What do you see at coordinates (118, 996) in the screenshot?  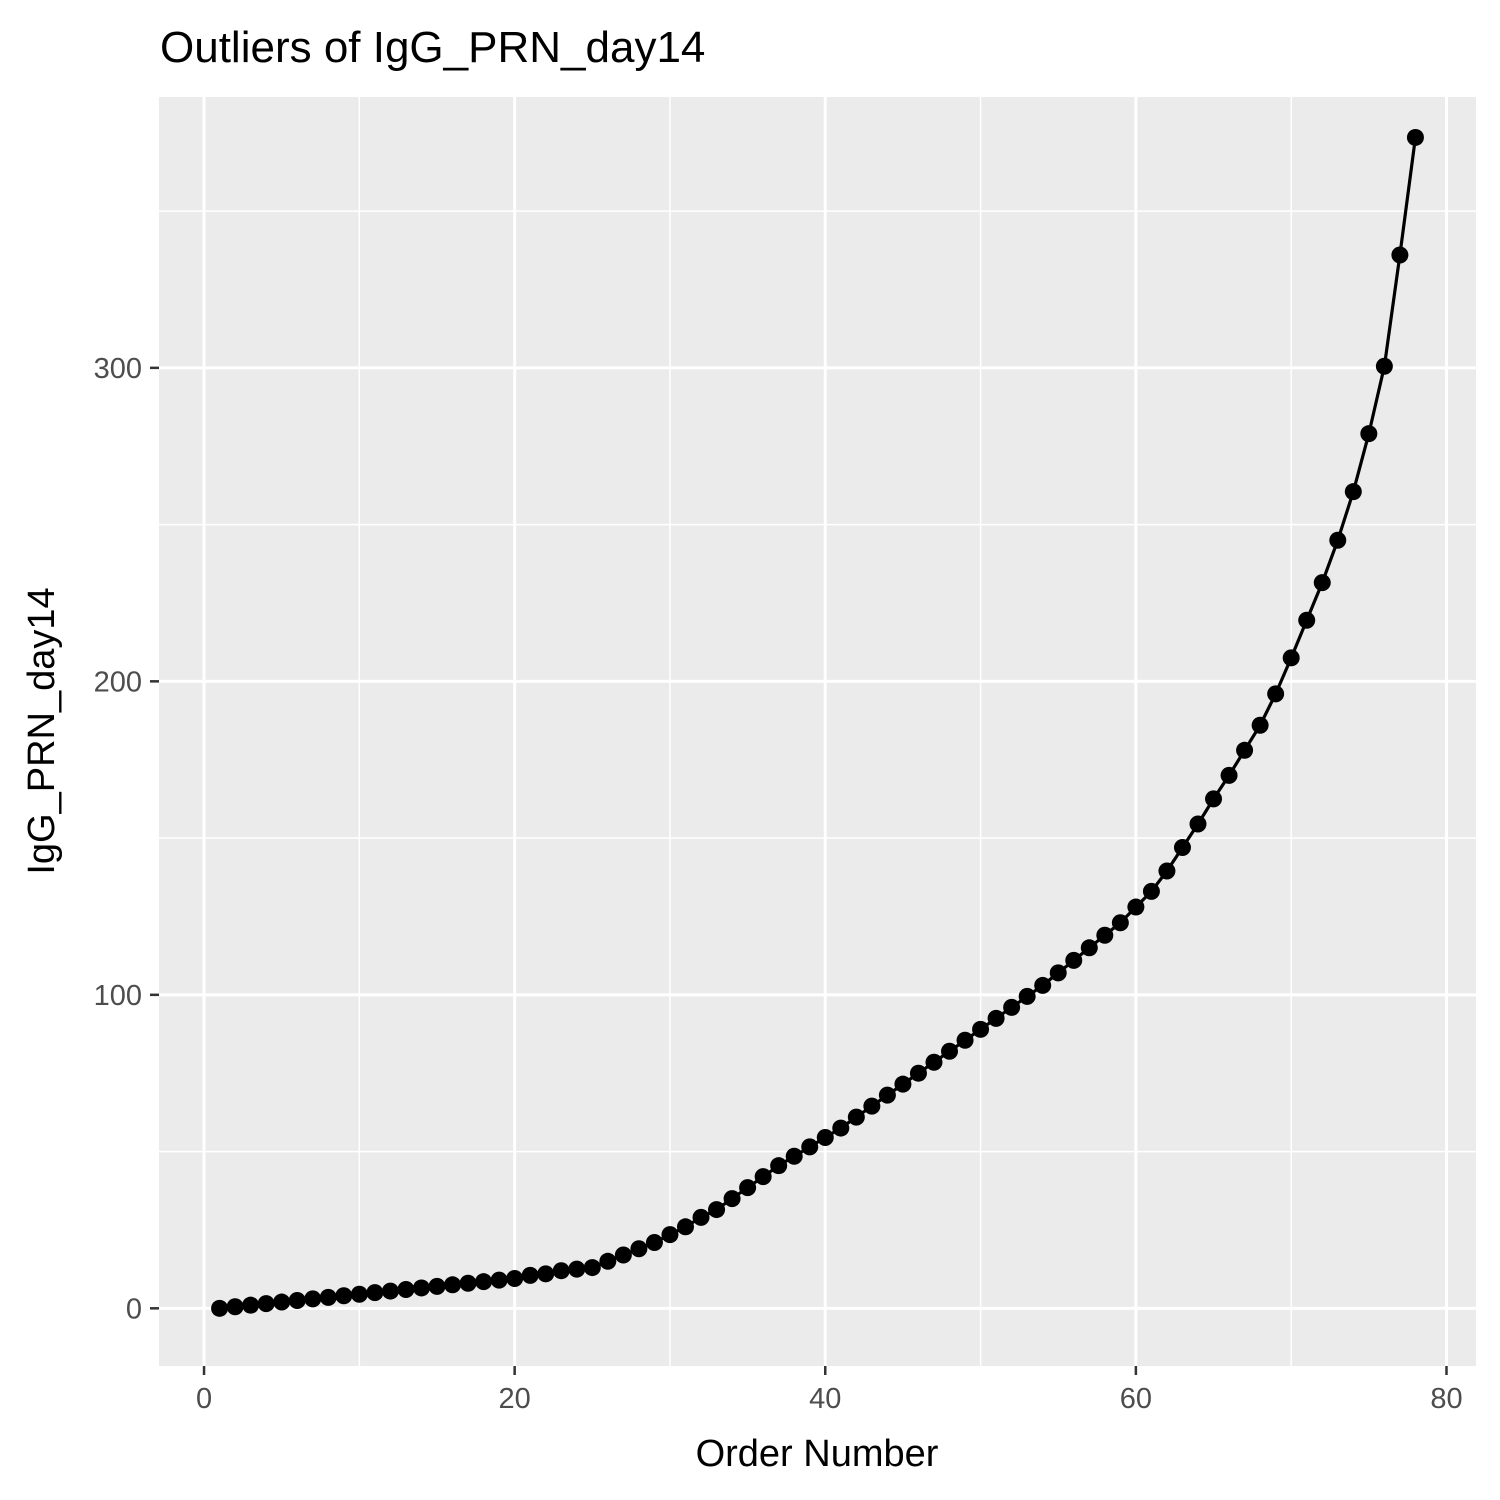 I see `y-tick-label: 100` at bounding box center [118, 996].